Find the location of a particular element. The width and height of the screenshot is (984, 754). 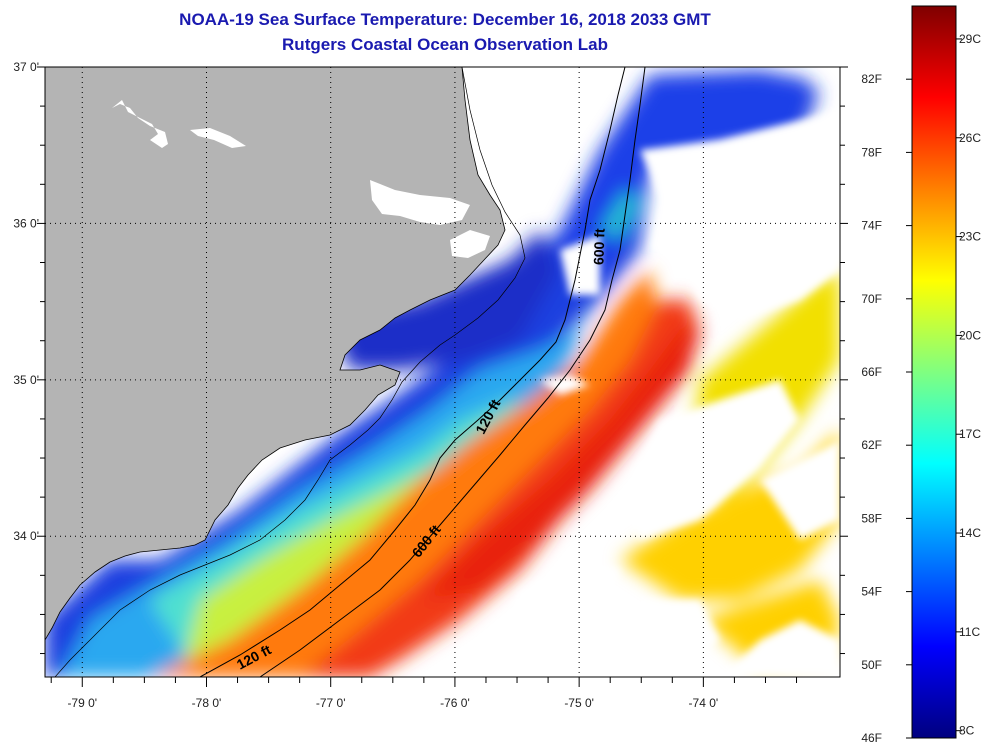

contour-label: 600 ft is located at coordinates (598, 246).